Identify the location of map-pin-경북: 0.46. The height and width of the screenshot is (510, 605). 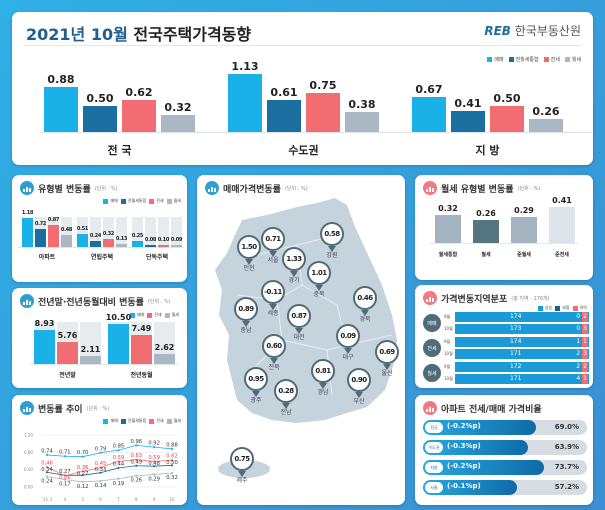
(365, 301).